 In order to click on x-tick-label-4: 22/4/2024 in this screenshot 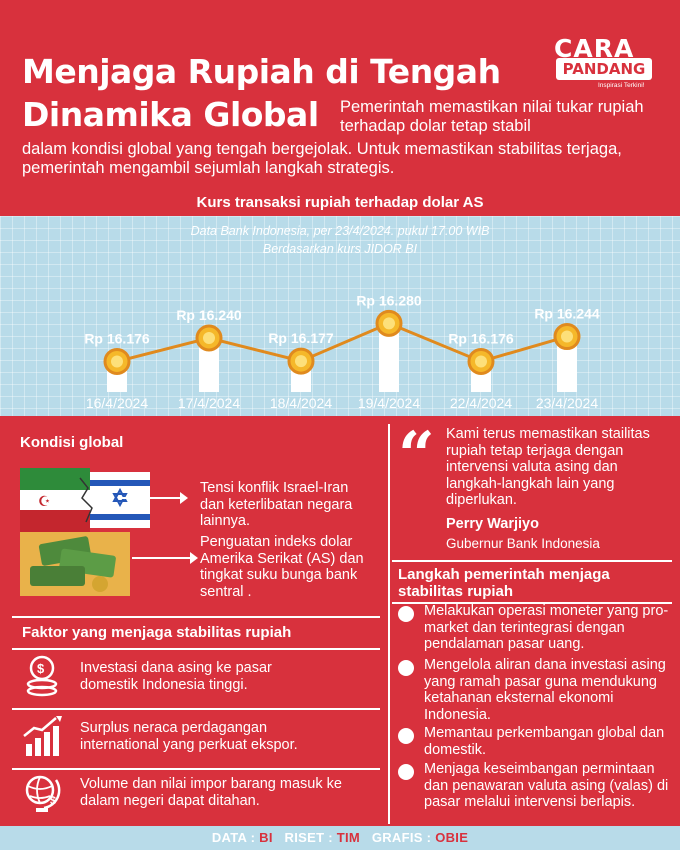, I will do `click(481, 403)`.